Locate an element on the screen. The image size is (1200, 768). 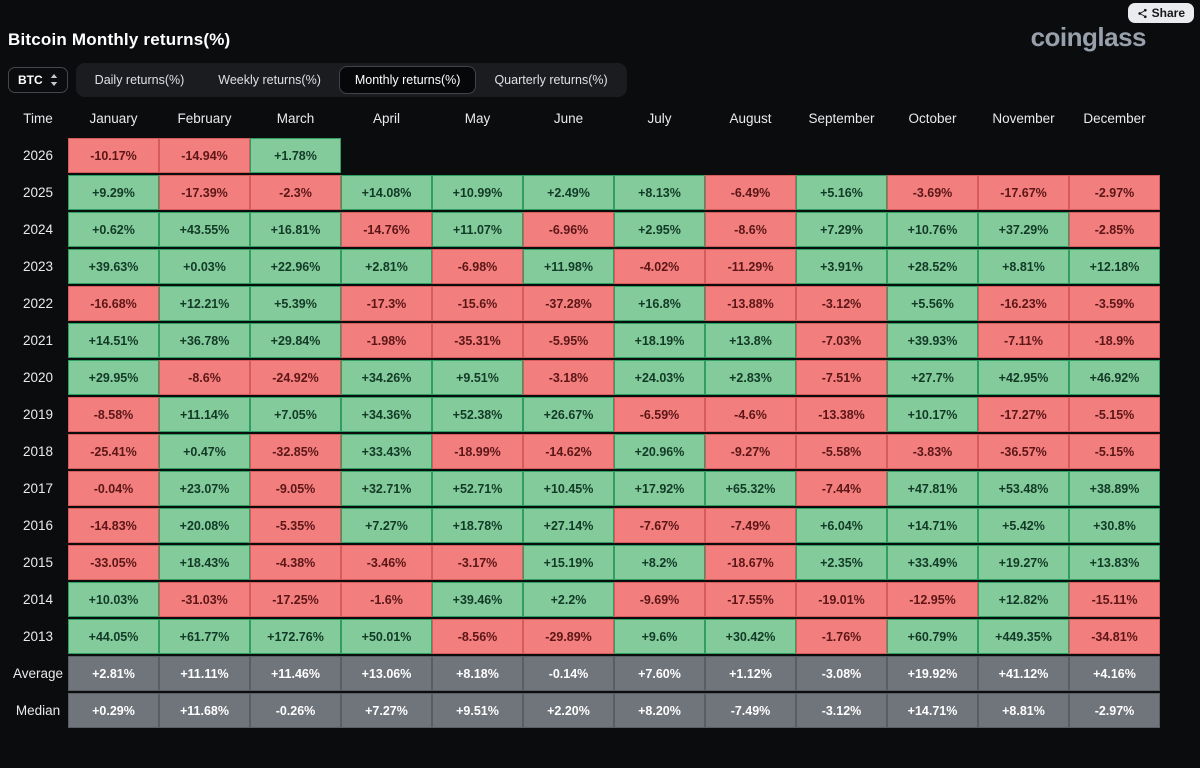
return-cell: -15.11% is located at coordinates (1114, 599).